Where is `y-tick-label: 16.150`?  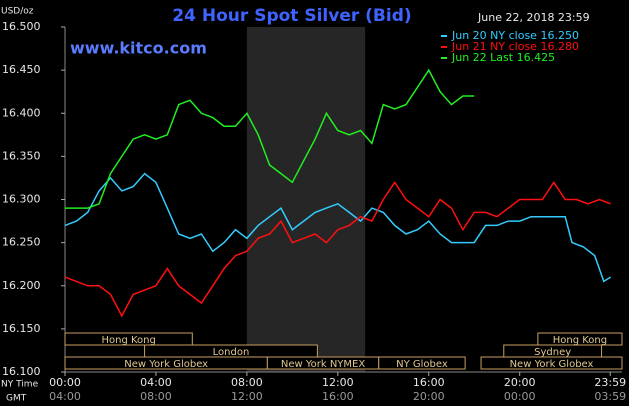
y-tick-label: 16.150 is located at coordinates (21, 328).